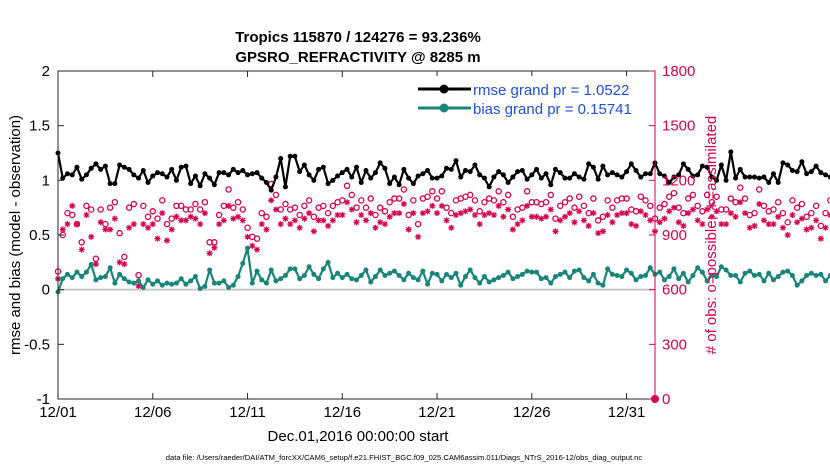  What do you see at coordinates (343, 412) in the screenshot?
I see `x-tick-label: 12/16` at bounding box center [343, 412].